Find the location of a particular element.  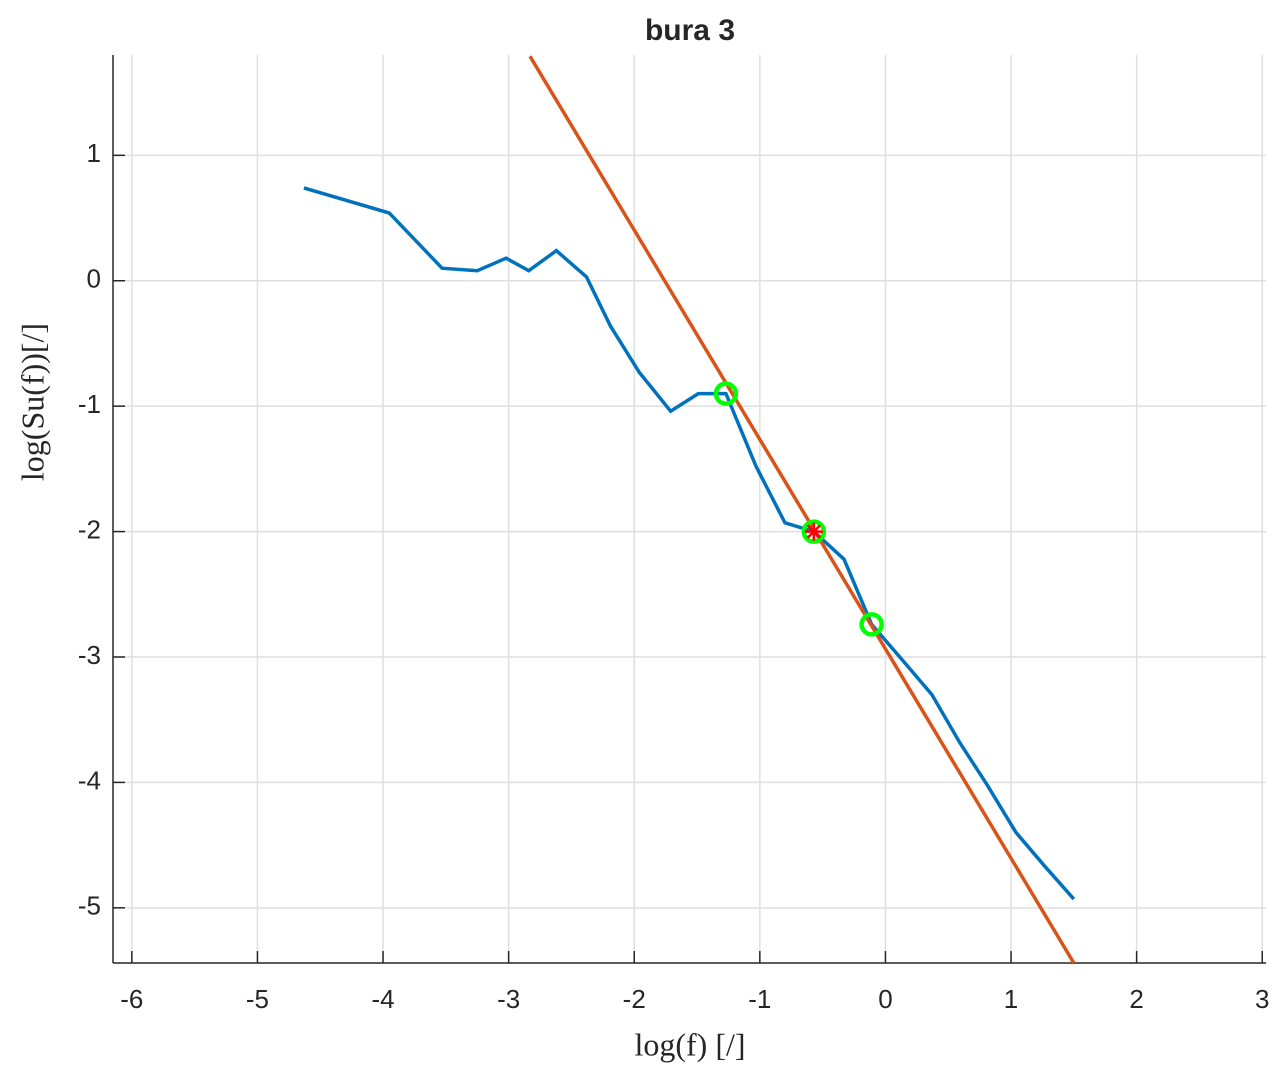

y-tick-label: 1 is located at coordinates (94, 153).